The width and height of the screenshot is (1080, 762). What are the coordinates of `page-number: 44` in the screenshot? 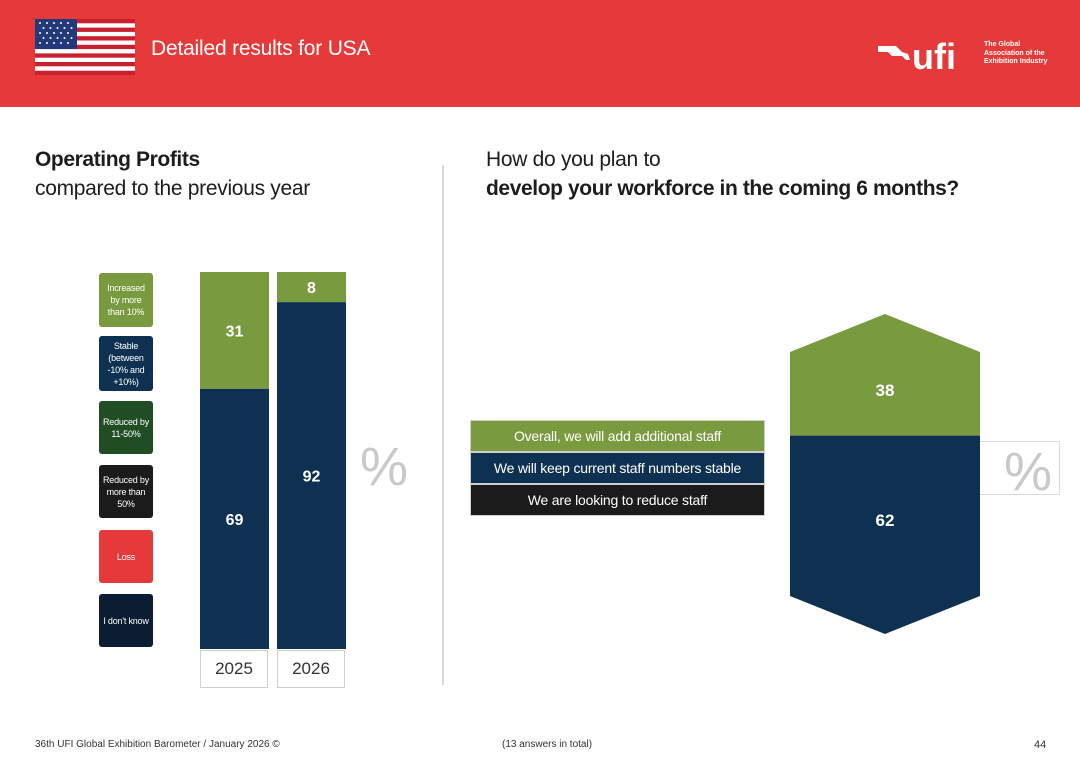 It's located at (1040, 745).